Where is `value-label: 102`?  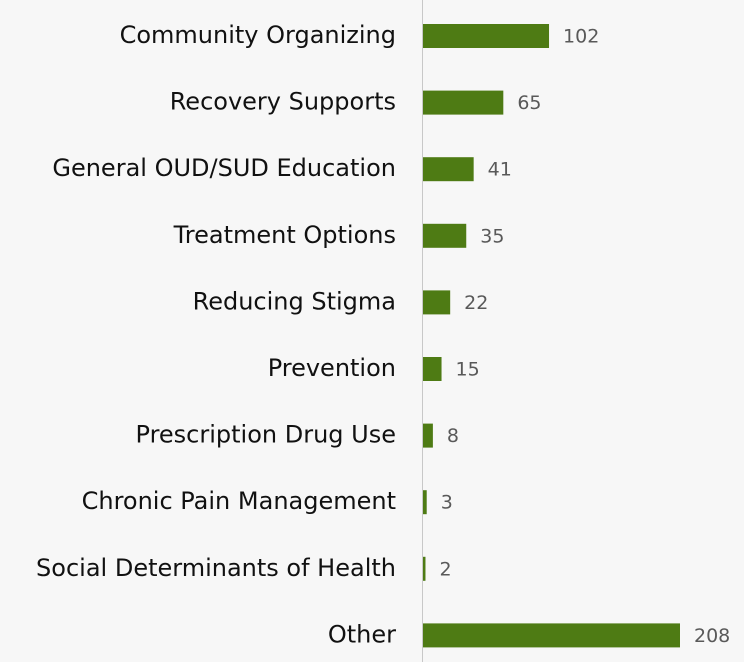 value-label: 102 is located at coordinates (581, 37).